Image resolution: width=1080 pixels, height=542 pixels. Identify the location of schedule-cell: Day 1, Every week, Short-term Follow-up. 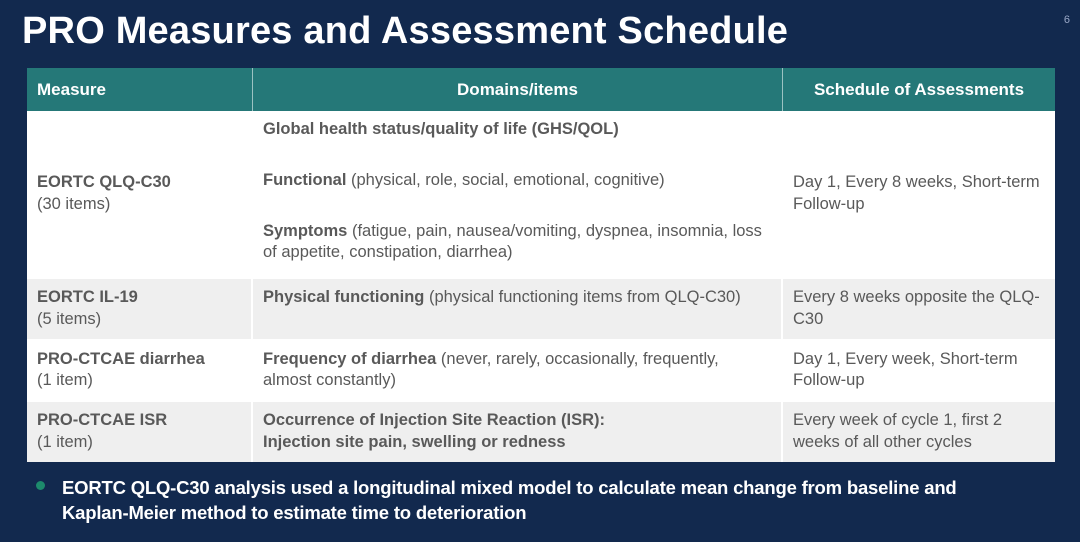
(905, 369).